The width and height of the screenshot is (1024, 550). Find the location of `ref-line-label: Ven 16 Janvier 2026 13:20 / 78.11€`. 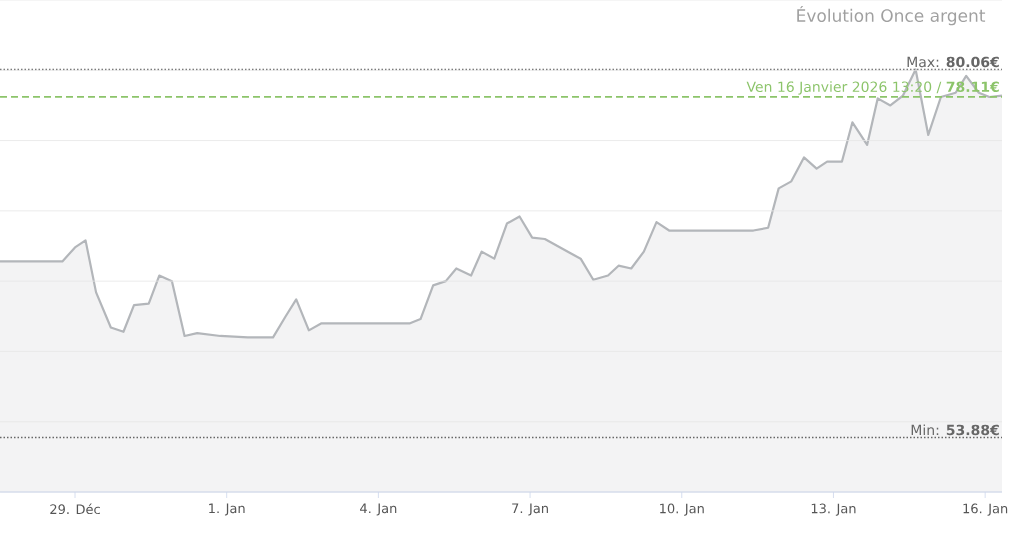

ref-line-label: Ven 16 Janvier 2026 13:20 / 78.11€ is located at coordinates (872, 88).